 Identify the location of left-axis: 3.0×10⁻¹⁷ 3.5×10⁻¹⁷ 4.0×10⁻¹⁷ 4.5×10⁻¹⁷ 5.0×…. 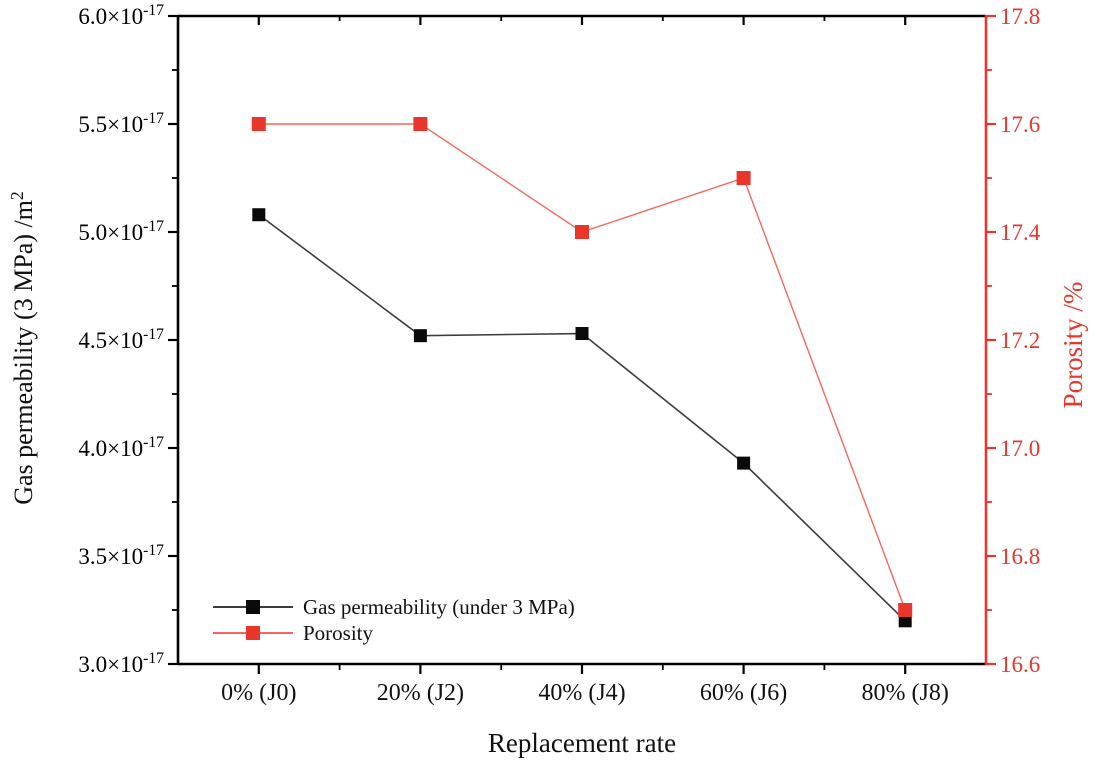
(128, 339).